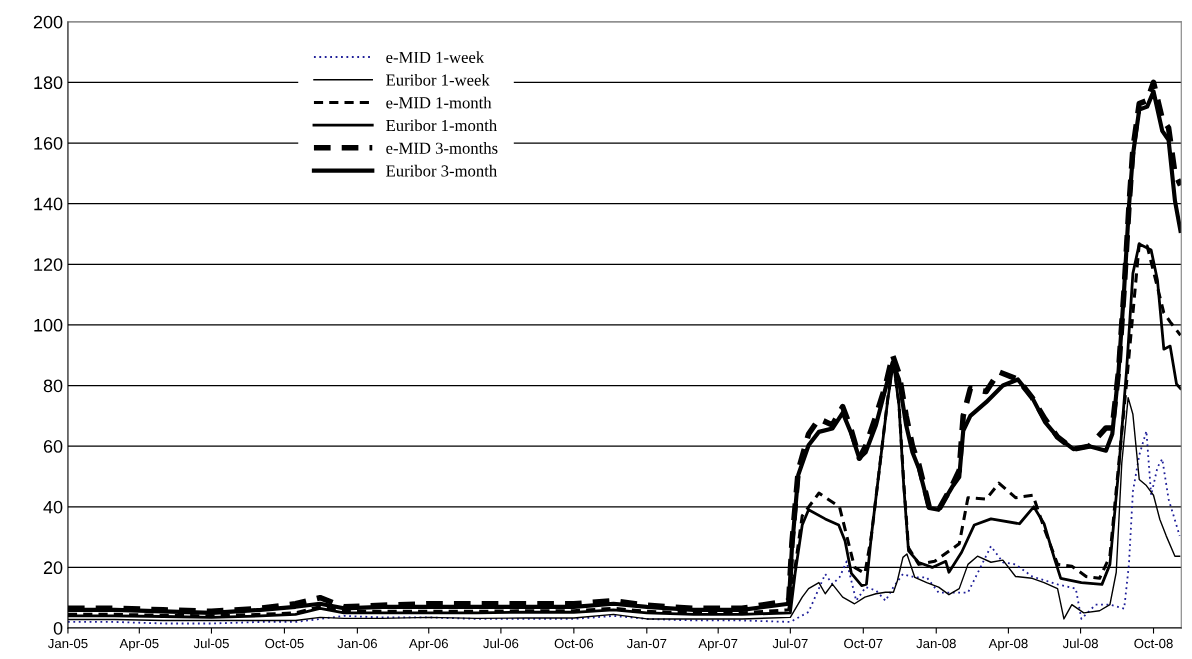 This screenshot has width=1192, height=659. I want to click on x-tick-label: Oct-05, so click(284, 643).